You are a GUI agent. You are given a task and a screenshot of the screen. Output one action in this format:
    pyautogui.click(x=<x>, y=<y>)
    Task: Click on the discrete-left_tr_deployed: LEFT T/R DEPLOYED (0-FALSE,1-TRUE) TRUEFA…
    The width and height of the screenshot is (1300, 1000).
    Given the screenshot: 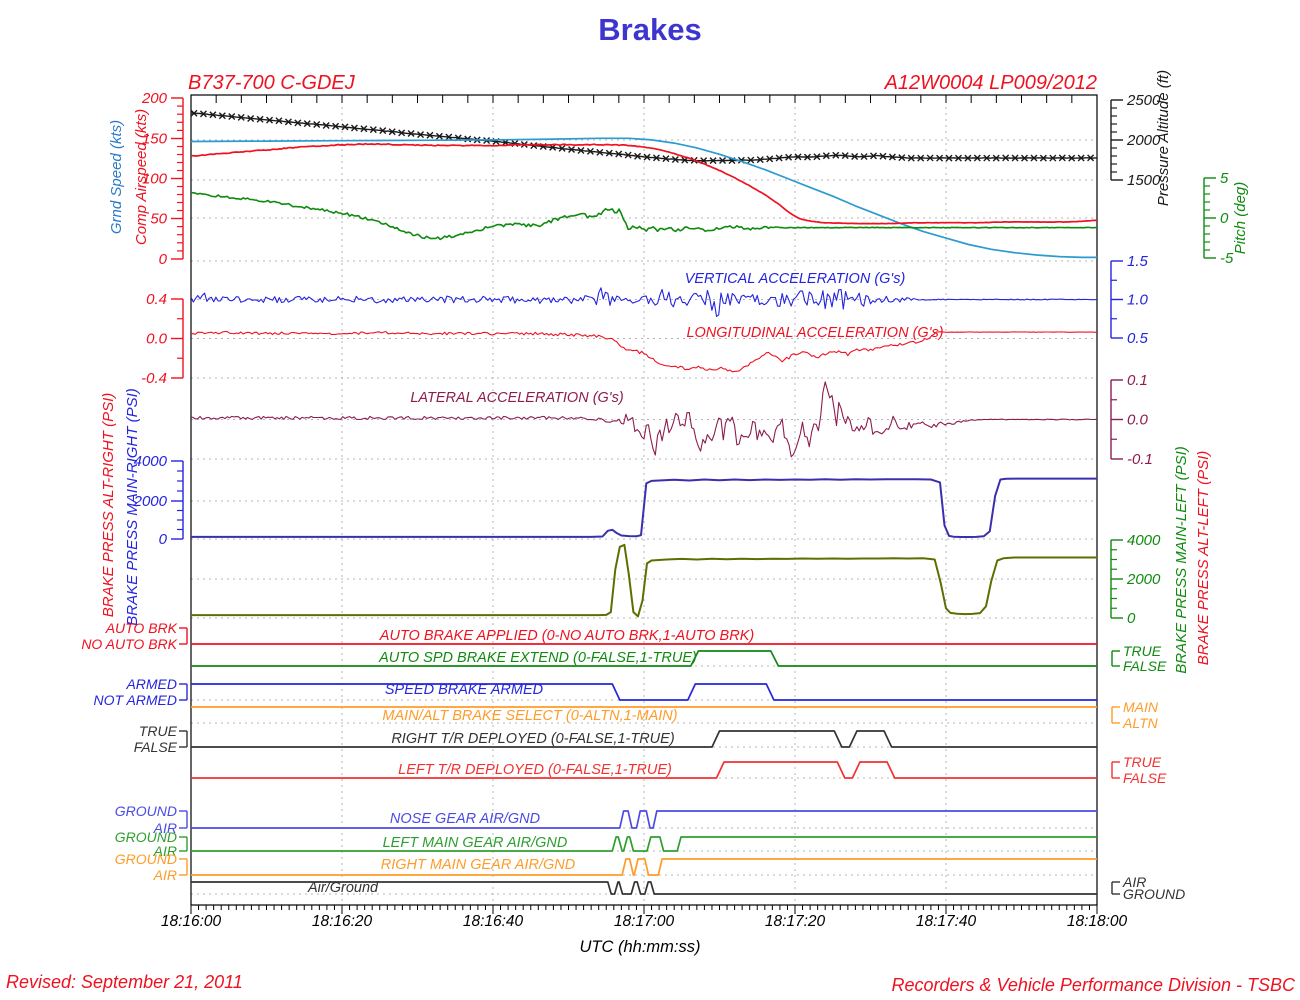 What is the action you would take?
    pyautogui.click(x=679, y=770)
    